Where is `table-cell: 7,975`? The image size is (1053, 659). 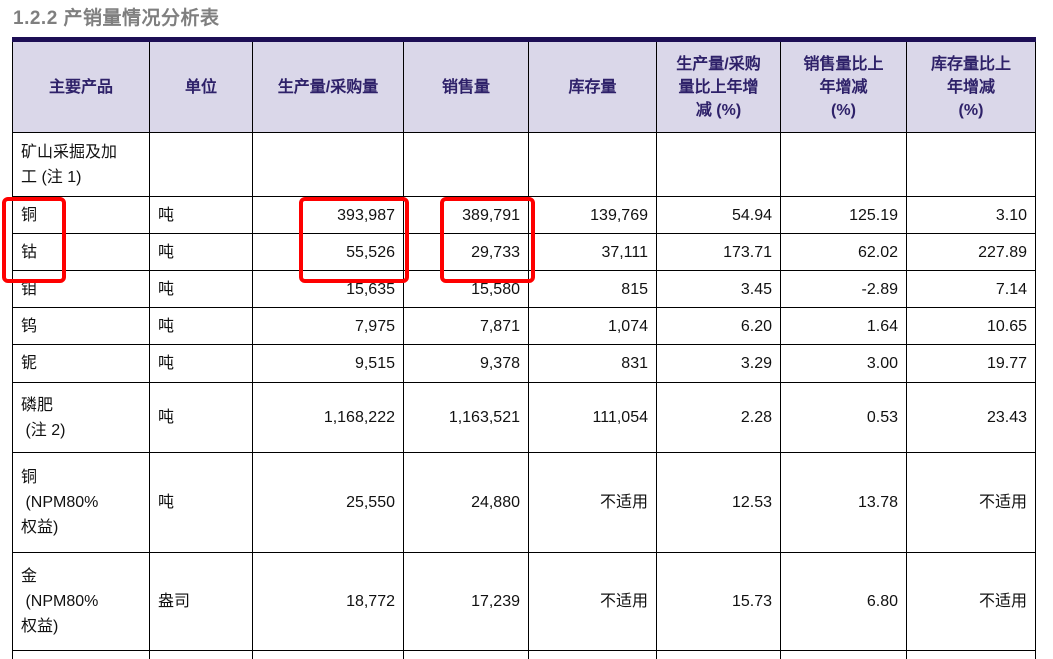
table-cell: 7,975 is located at coordinates (328, 326).